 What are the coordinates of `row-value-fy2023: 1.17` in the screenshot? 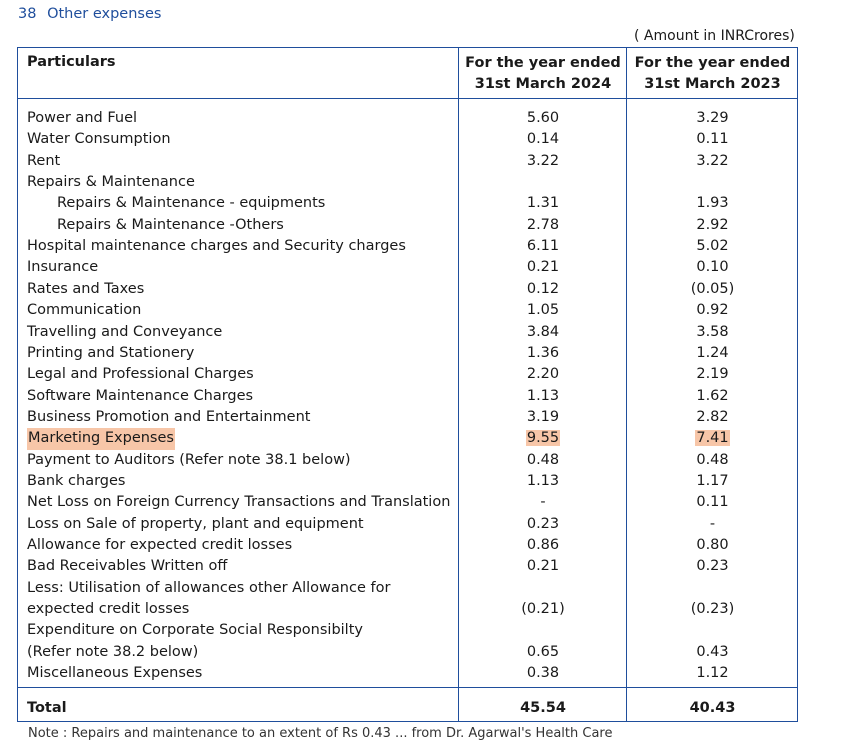 It's located at (712, 481).